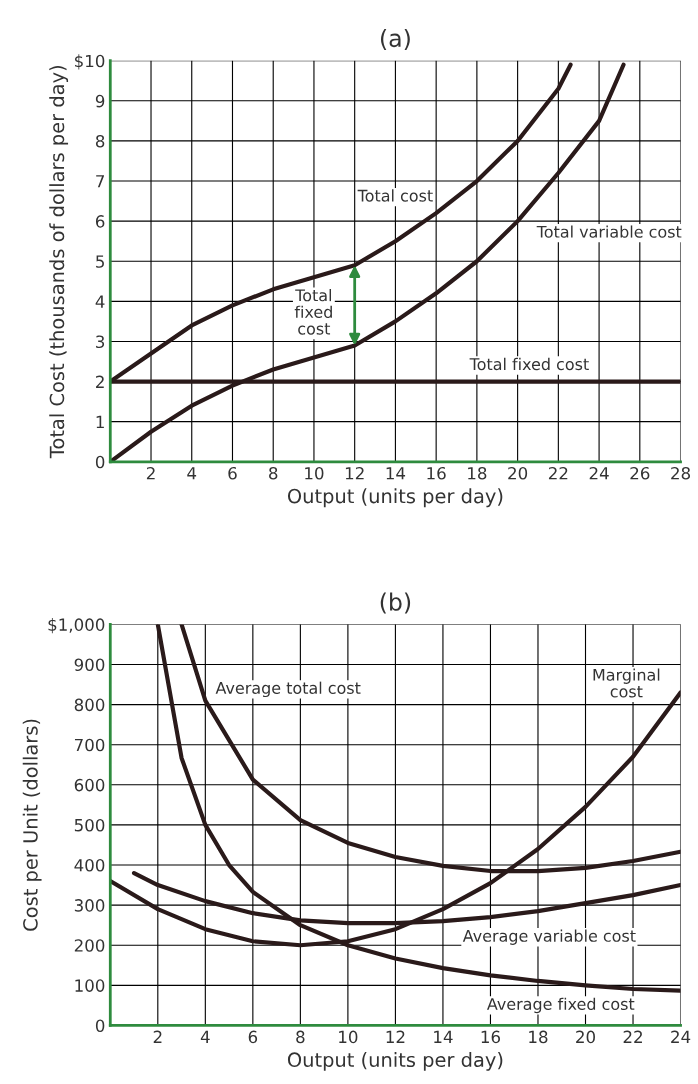 The height and width of the screenshot is (1084, 698). I want to click on y-tick-label: 1, so click(100, 422).